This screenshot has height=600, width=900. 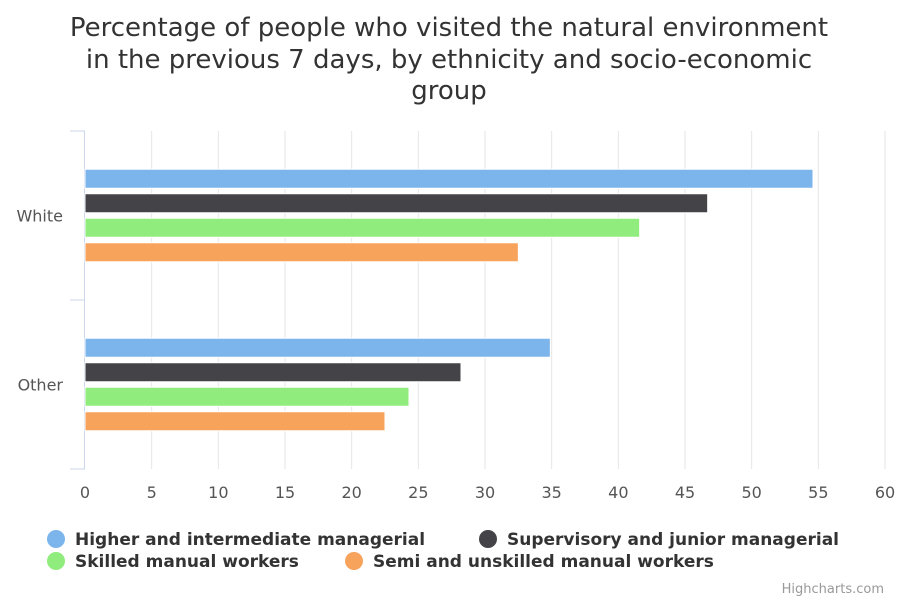 I want to click on tick-label: 45, so click(x=685, y=492).